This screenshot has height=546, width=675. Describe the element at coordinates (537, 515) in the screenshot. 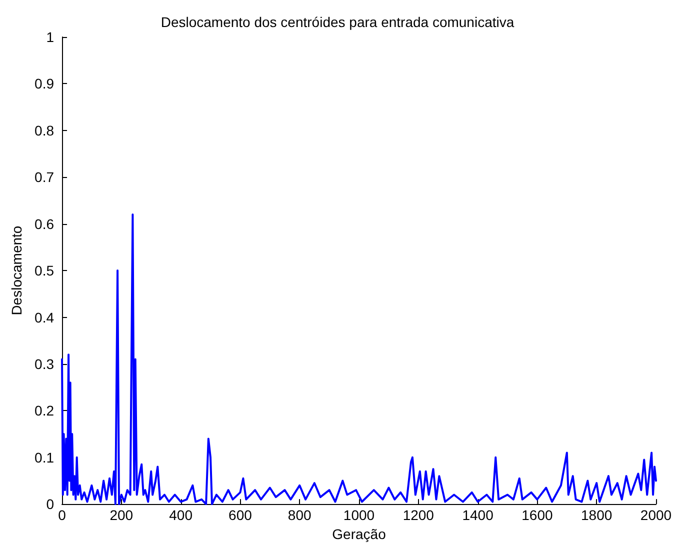

I see `x-tick-label: 1600` at that location.